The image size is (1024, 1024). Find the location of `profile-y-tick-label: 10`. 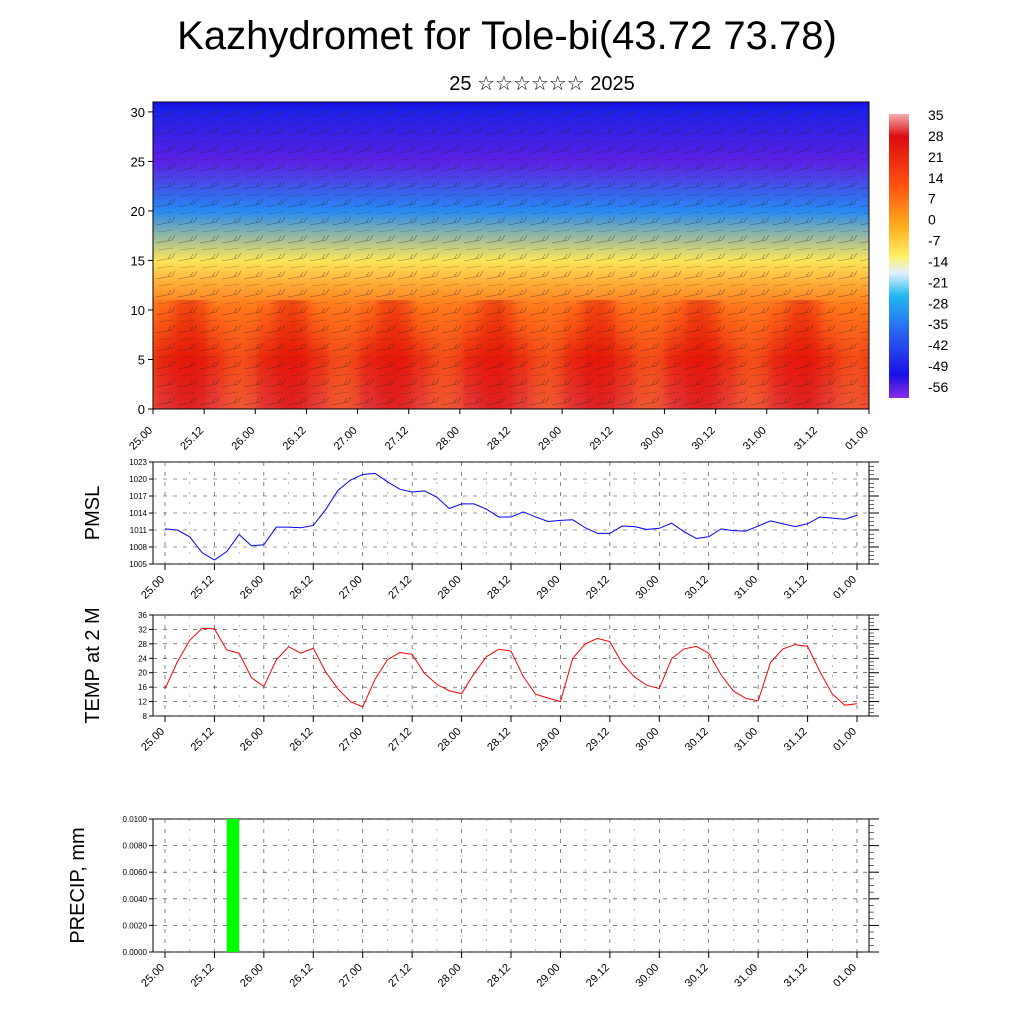

profile-y-tick-label: 10 is located at coordinates (138, 310).